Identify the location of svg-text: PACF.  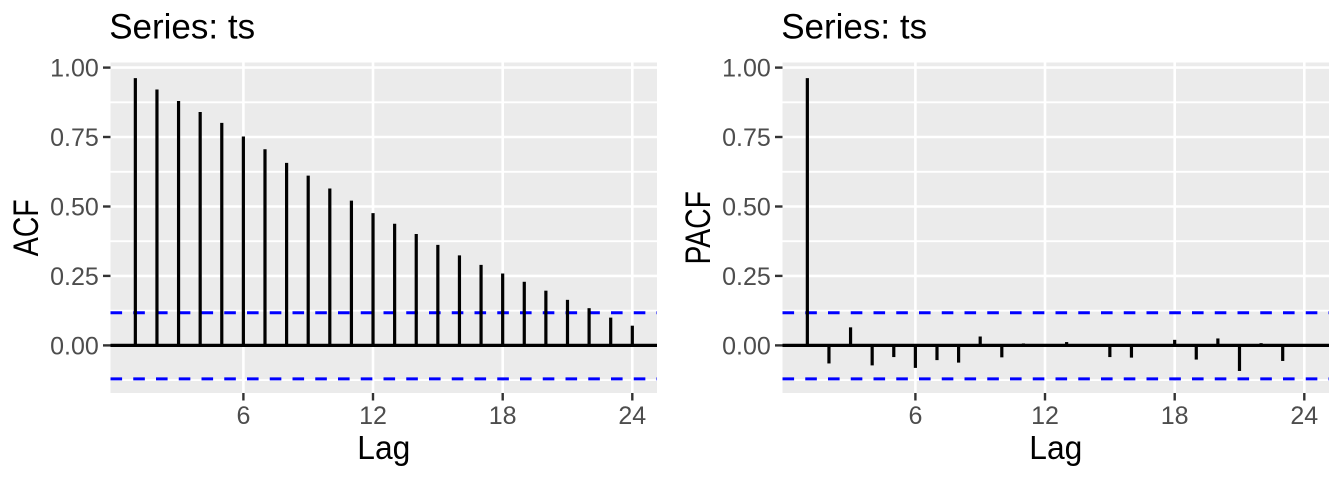
(698, 227).